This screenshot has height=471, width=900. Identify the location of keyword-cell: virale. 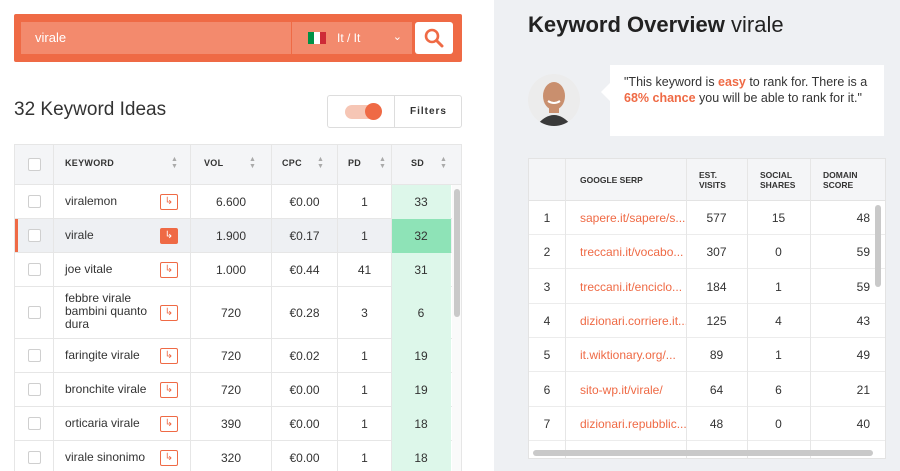
(79, 235).